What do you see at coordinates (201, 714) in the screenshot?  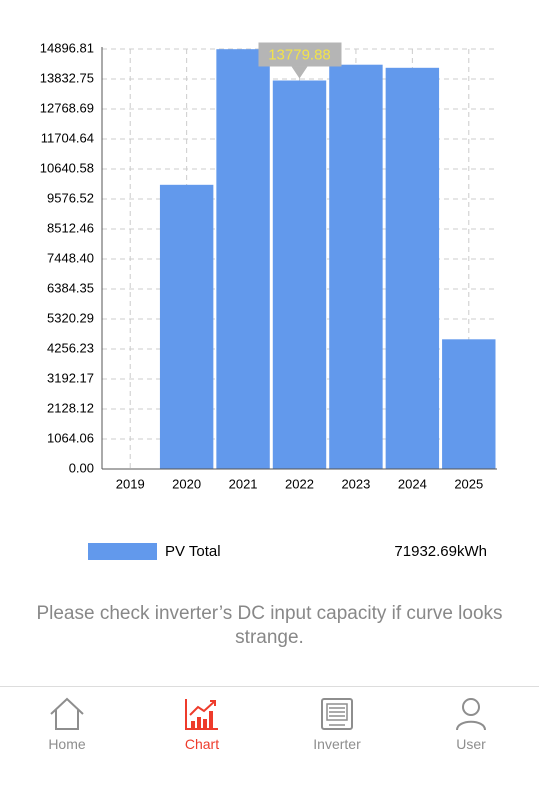 I see `chart-icon` at bounding box center [201, 714].